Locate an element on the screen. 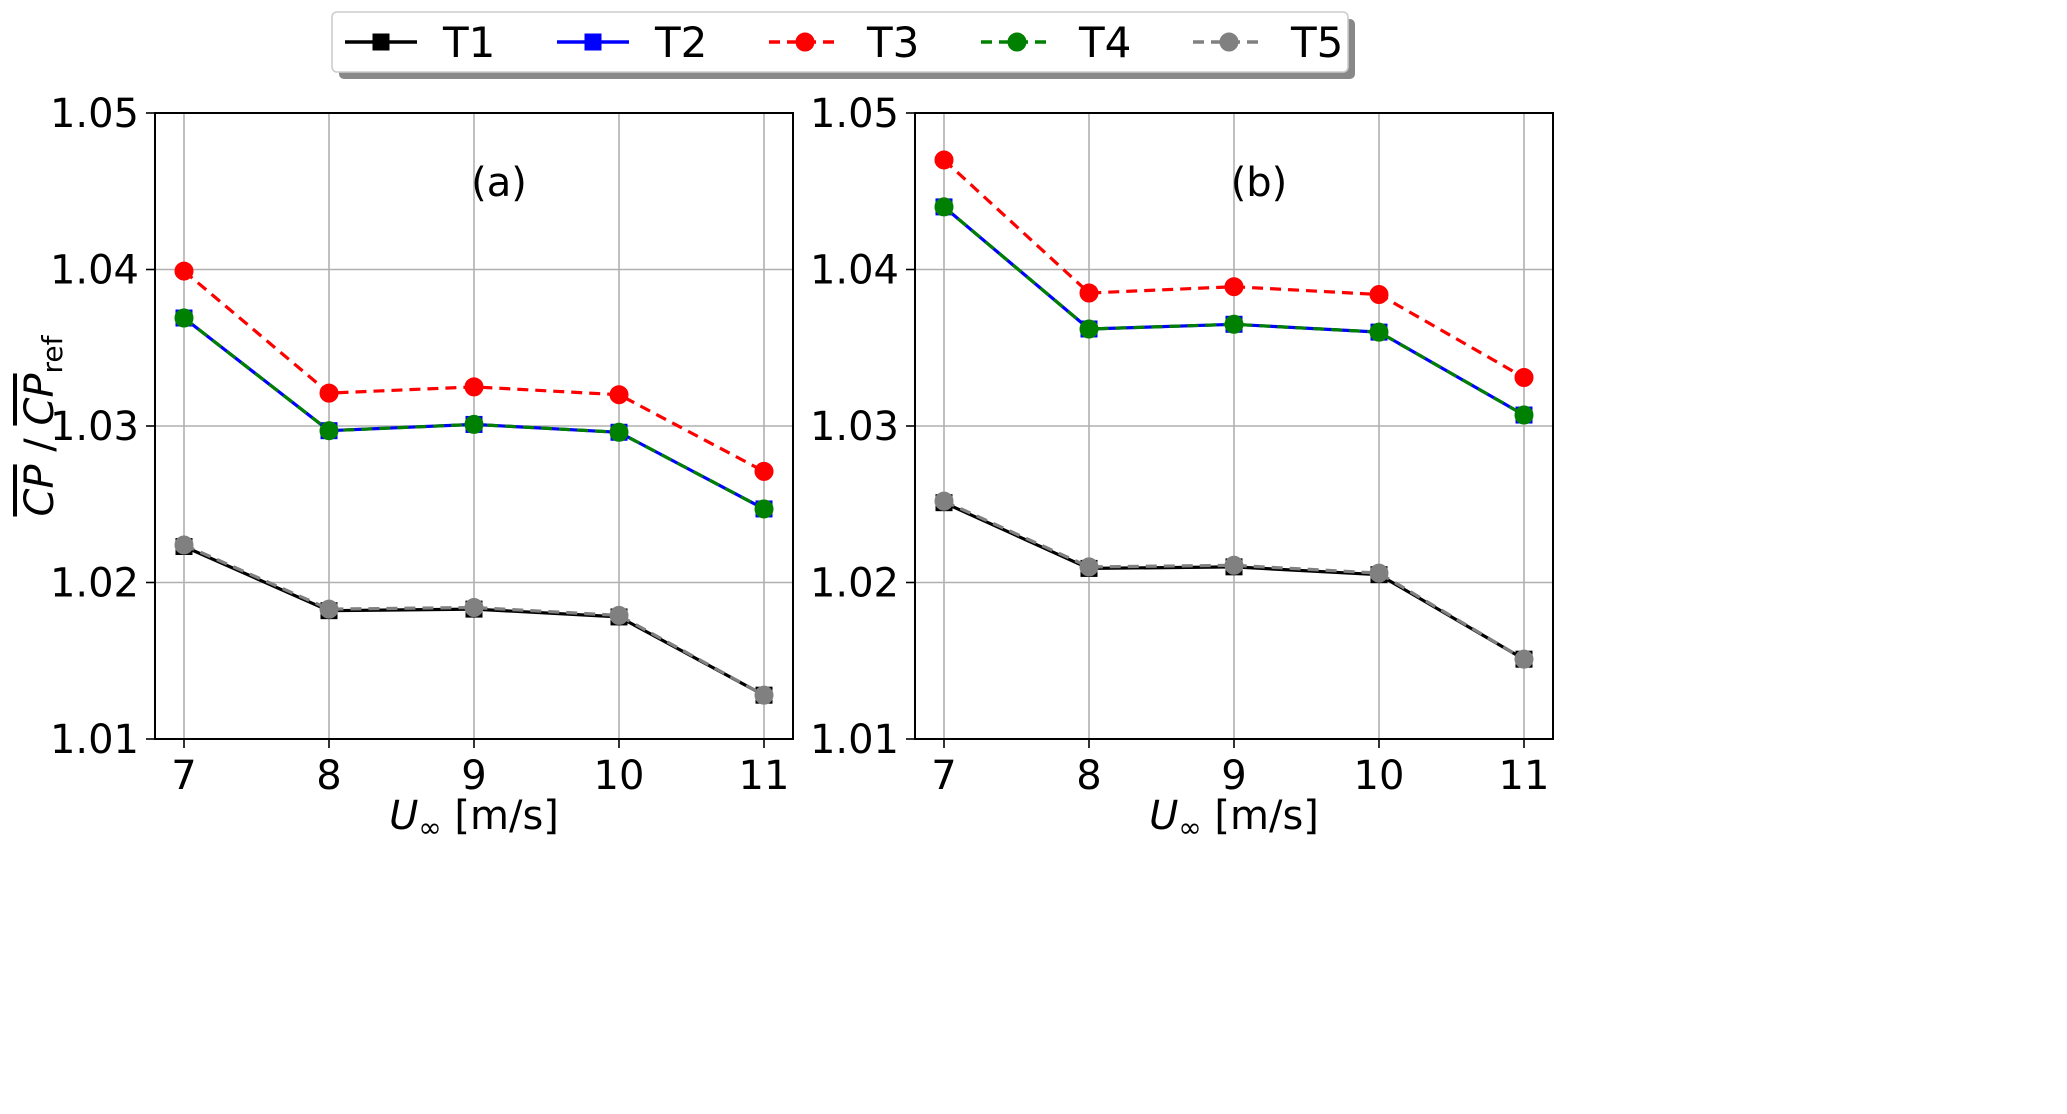  legend: T1 T2 T3 T4 T5 is located at coordinates (843, 45).